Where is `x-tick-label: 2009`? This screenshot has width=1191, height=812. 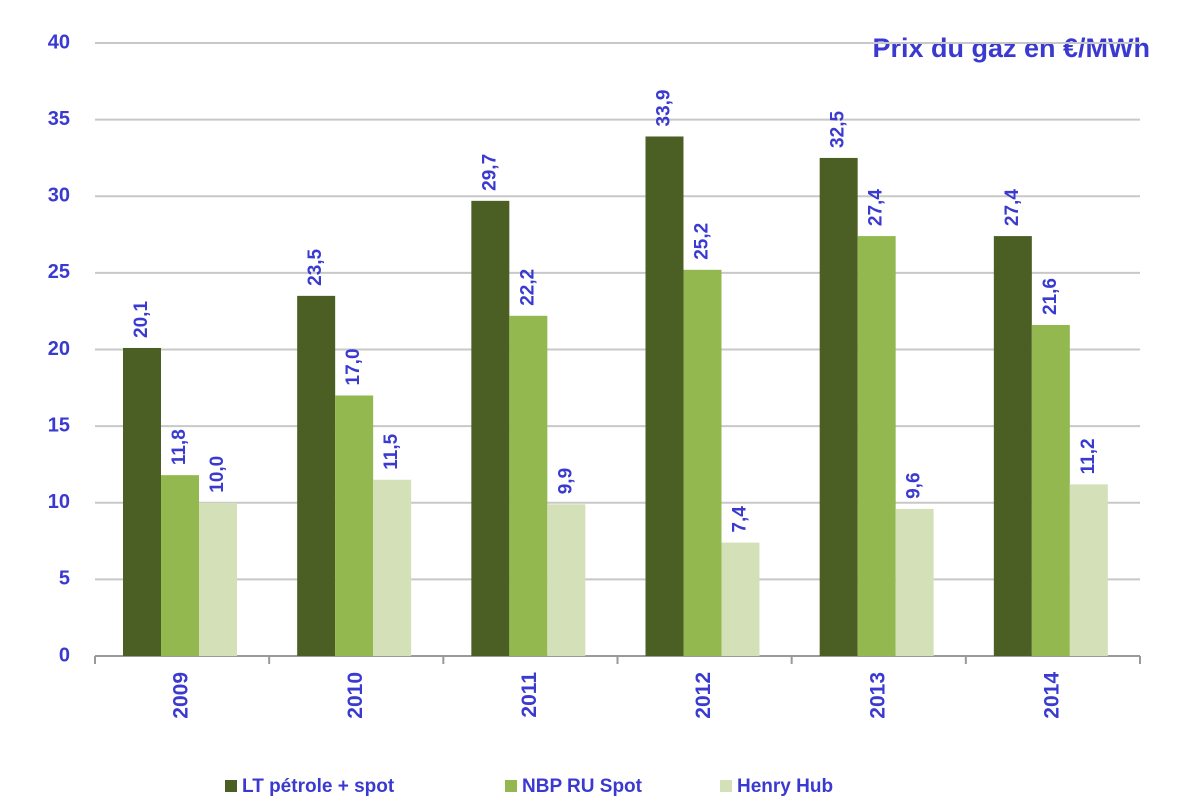
x-tick-label: 2009 is located at coordinates (181, 695).